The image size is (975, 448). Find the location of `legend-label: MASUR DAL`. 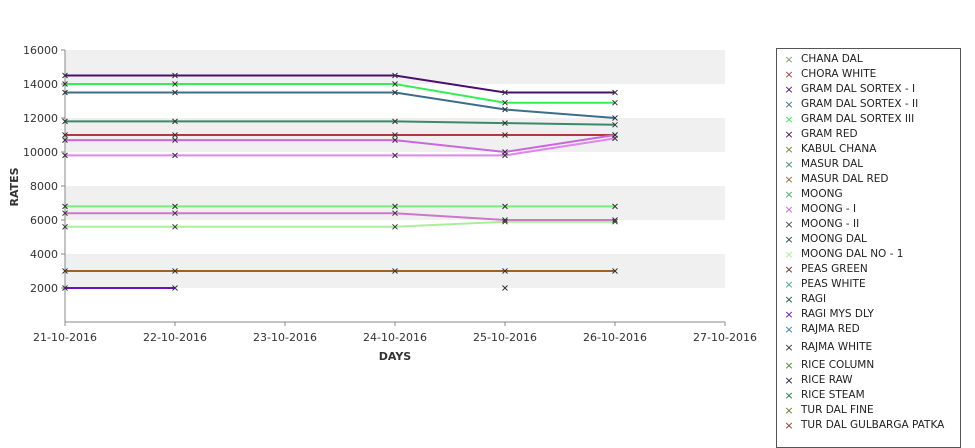

legend-label: MASUR DAL is located at coordinates (832, 164).